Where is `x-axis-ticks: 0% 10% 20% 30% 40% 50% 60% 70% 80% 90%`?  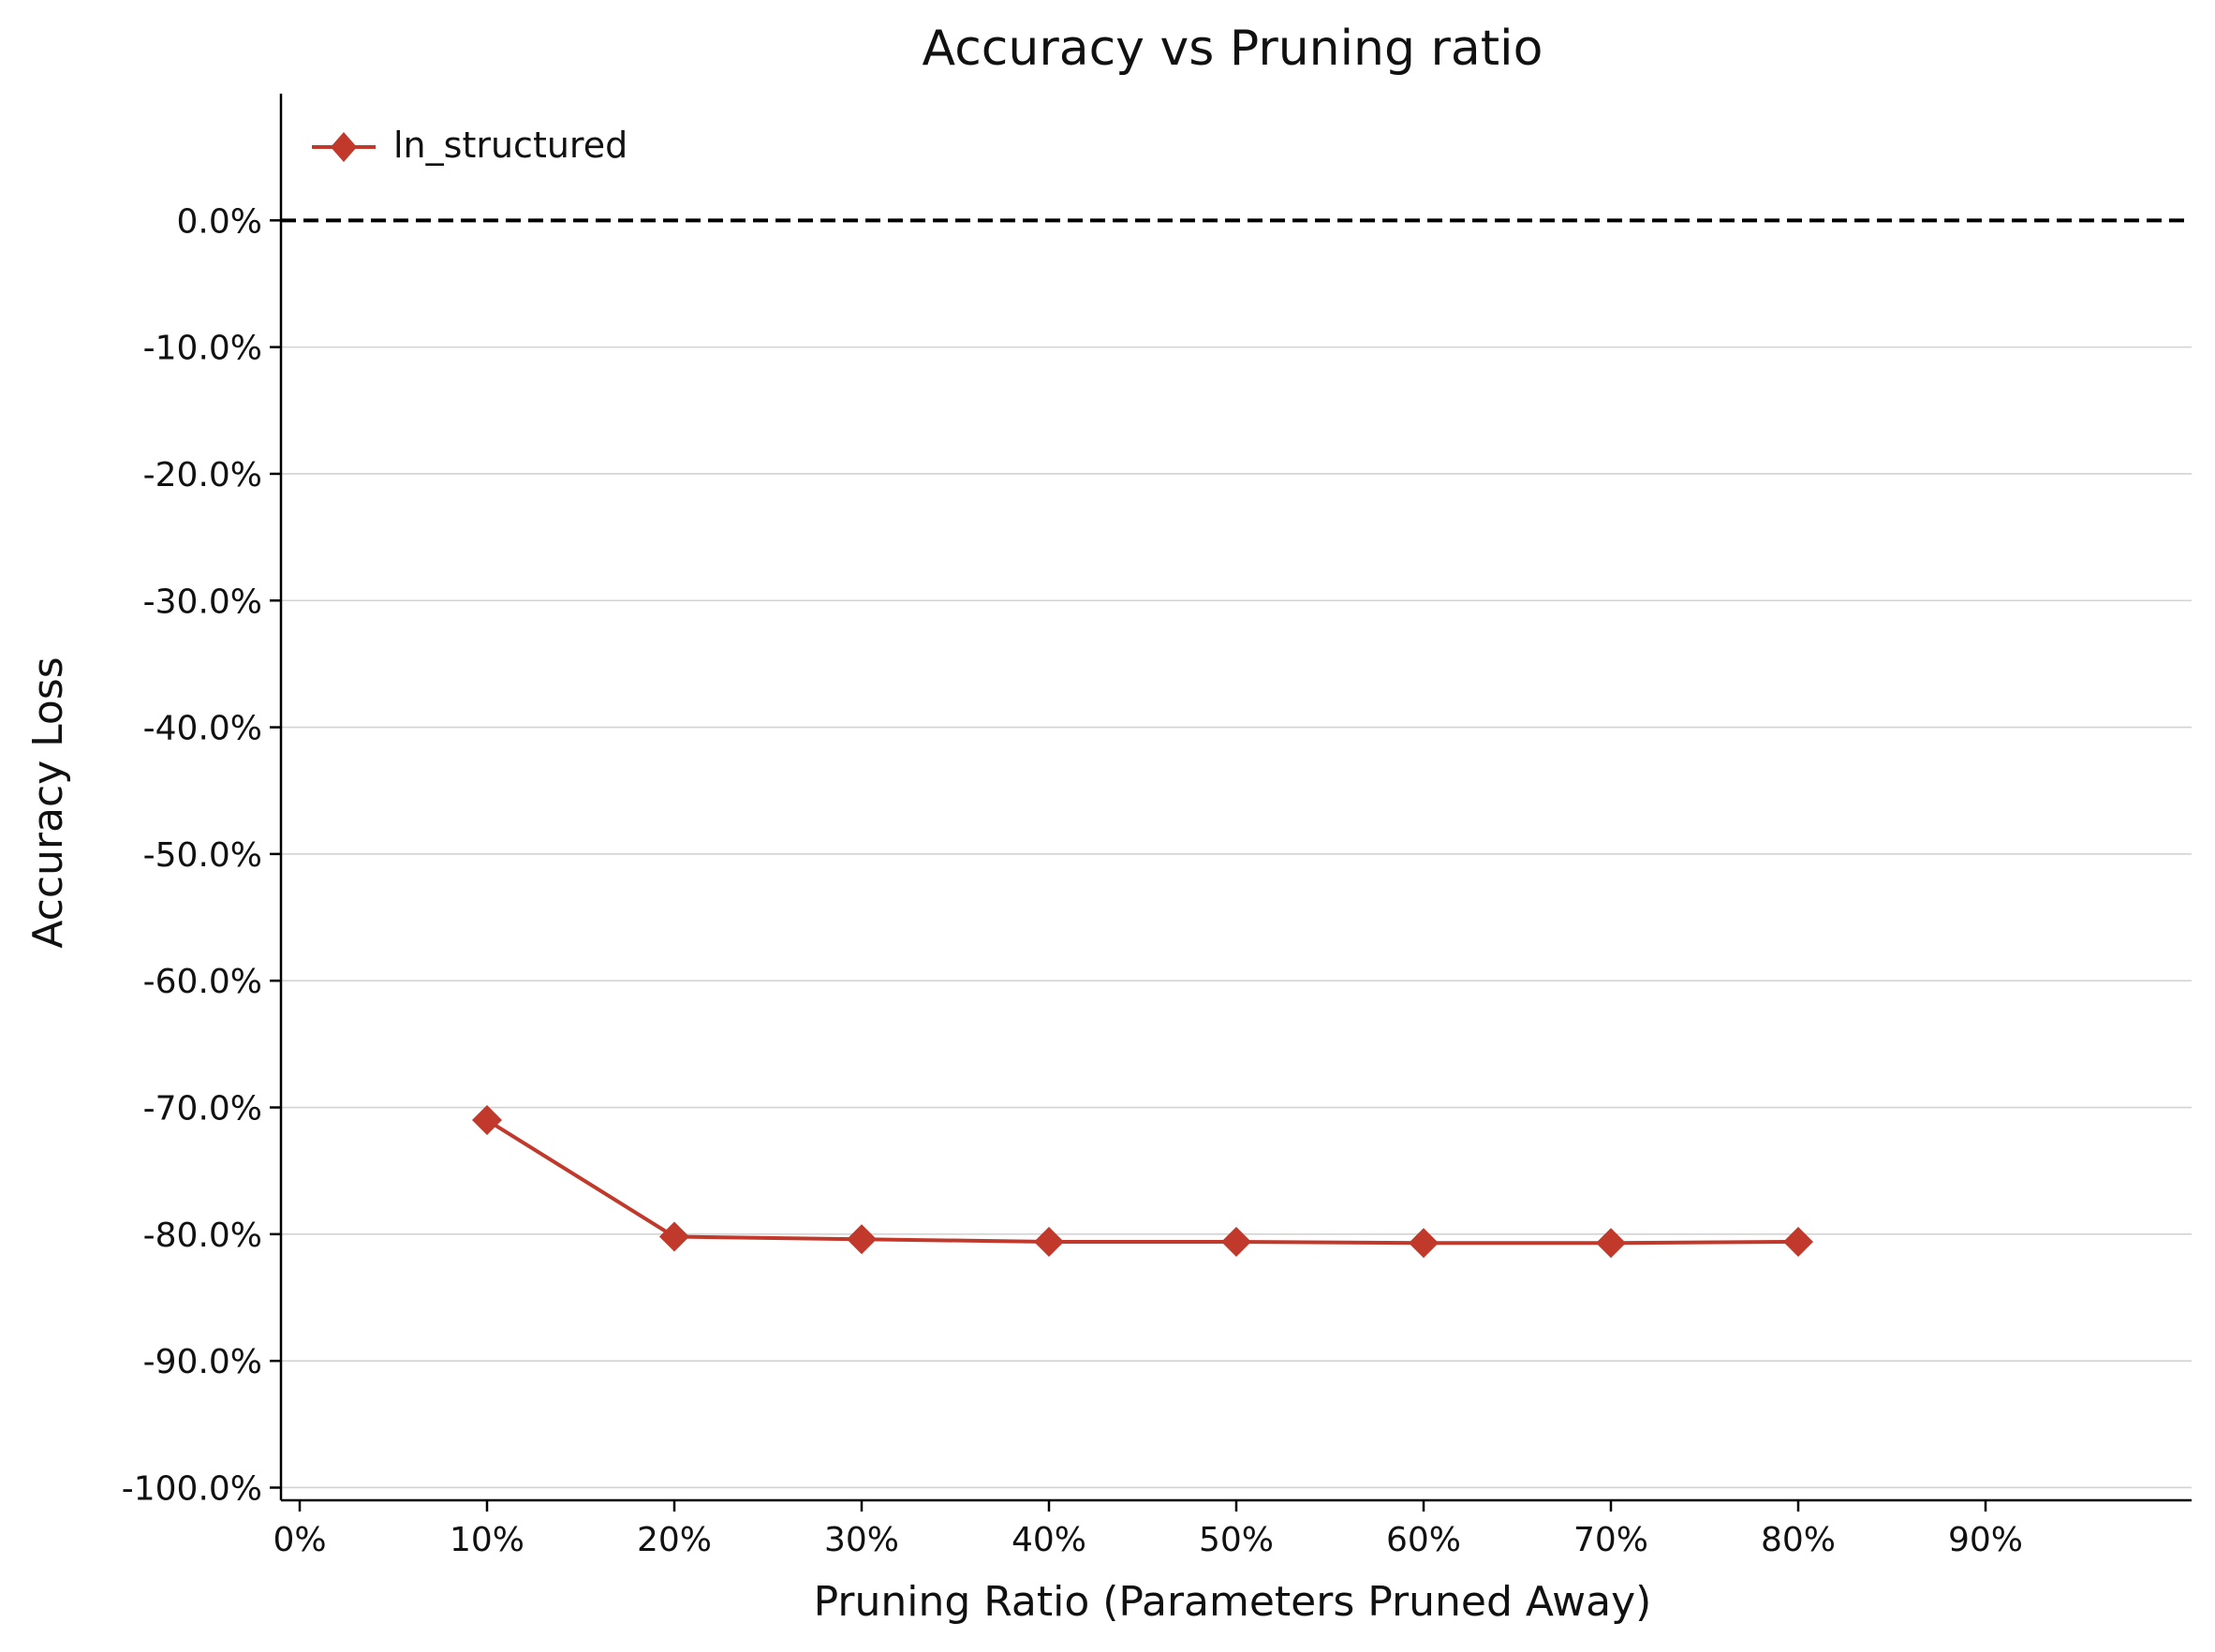
x-axis-ticks: 0% 10% 20% 30% 40% 50% 60% 70% 80% 90% is located at coordinates (1148, 1530).